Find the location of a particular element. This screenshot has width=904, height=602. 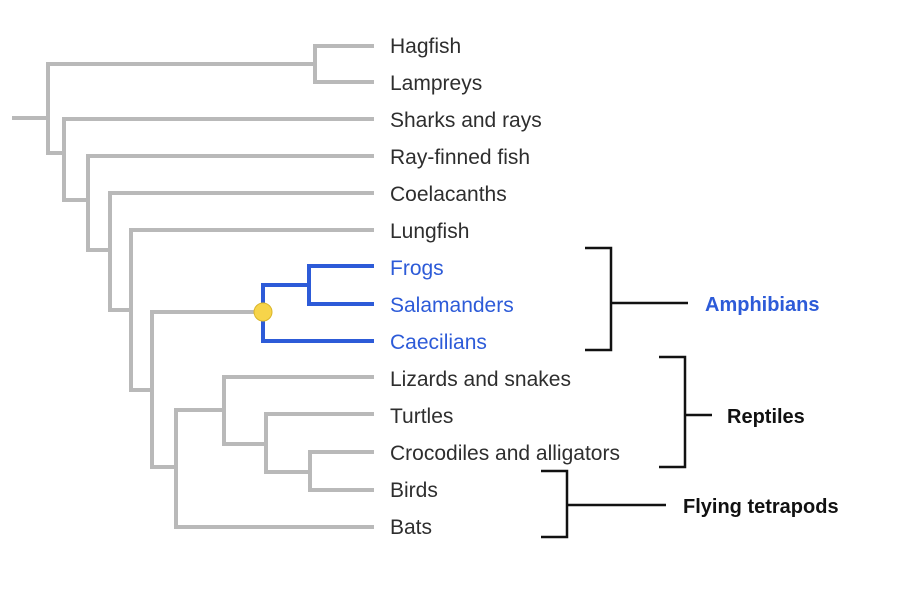

taxon-label-lizards-and-snakes: Lizards and snakes is located at coordinates (480, 379).